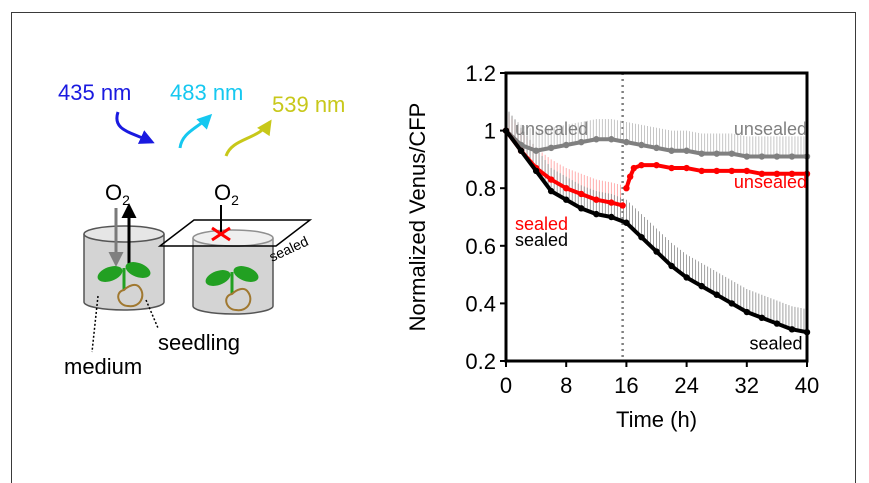 The width and height of the screenshot is (869, 483). What do you see at coordinates (480, 303) in the screenshot?
I see `y-tick-label: 0.4` at bounding box center [480, 303].